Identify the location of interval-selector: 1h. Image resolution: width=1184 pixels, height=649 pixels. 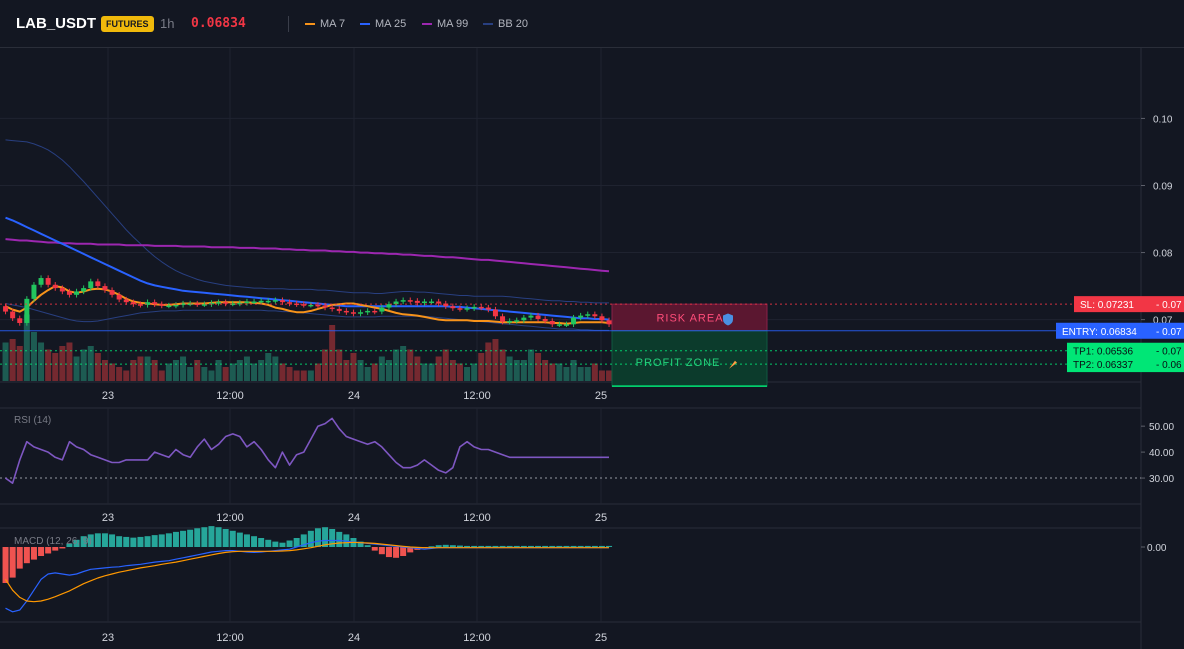
(167, 23).